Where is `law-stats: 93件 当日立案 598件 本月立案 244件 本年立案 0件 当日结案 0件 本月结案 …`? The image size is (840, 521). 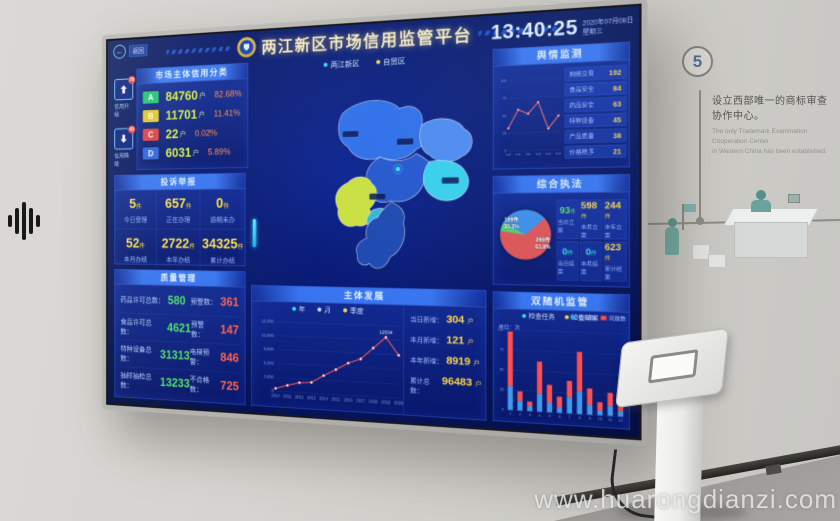
law-stats: 93件 当日立案 598件 本月立案 244件 本年立案 0件 当日结案 0件 本月结案 … is located at coordinates (590, 239).